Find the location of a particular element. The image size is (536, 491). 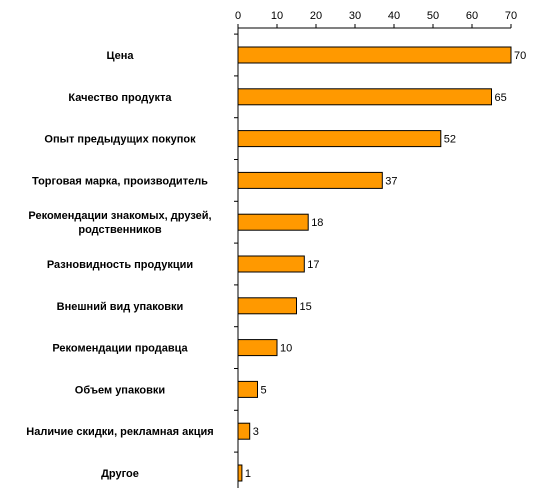

category-label: Наличие скидки, рекламная акция is located at coordinates (119, 432).